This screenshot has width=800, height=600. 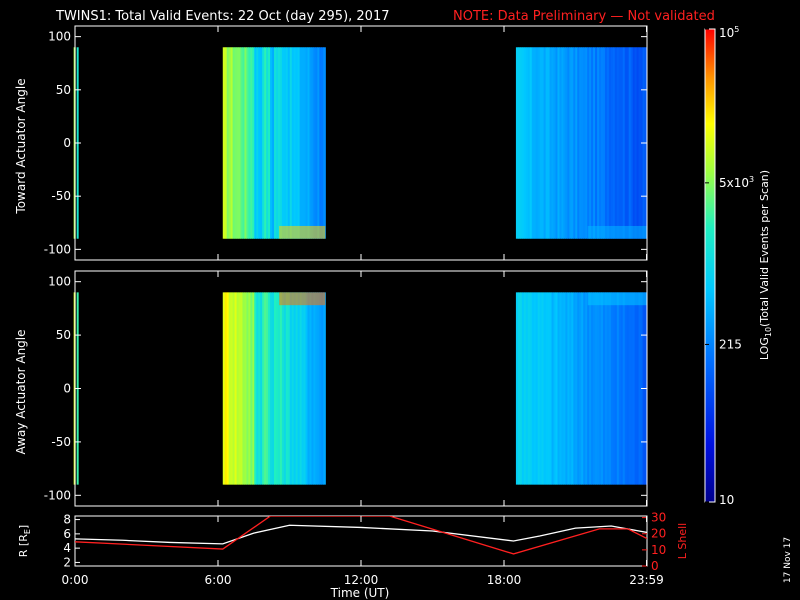 What do you see at coordinates (646, 580) in the screenshot?
I see `x-tick-label: 23:59` at bounding box center [646, 580].